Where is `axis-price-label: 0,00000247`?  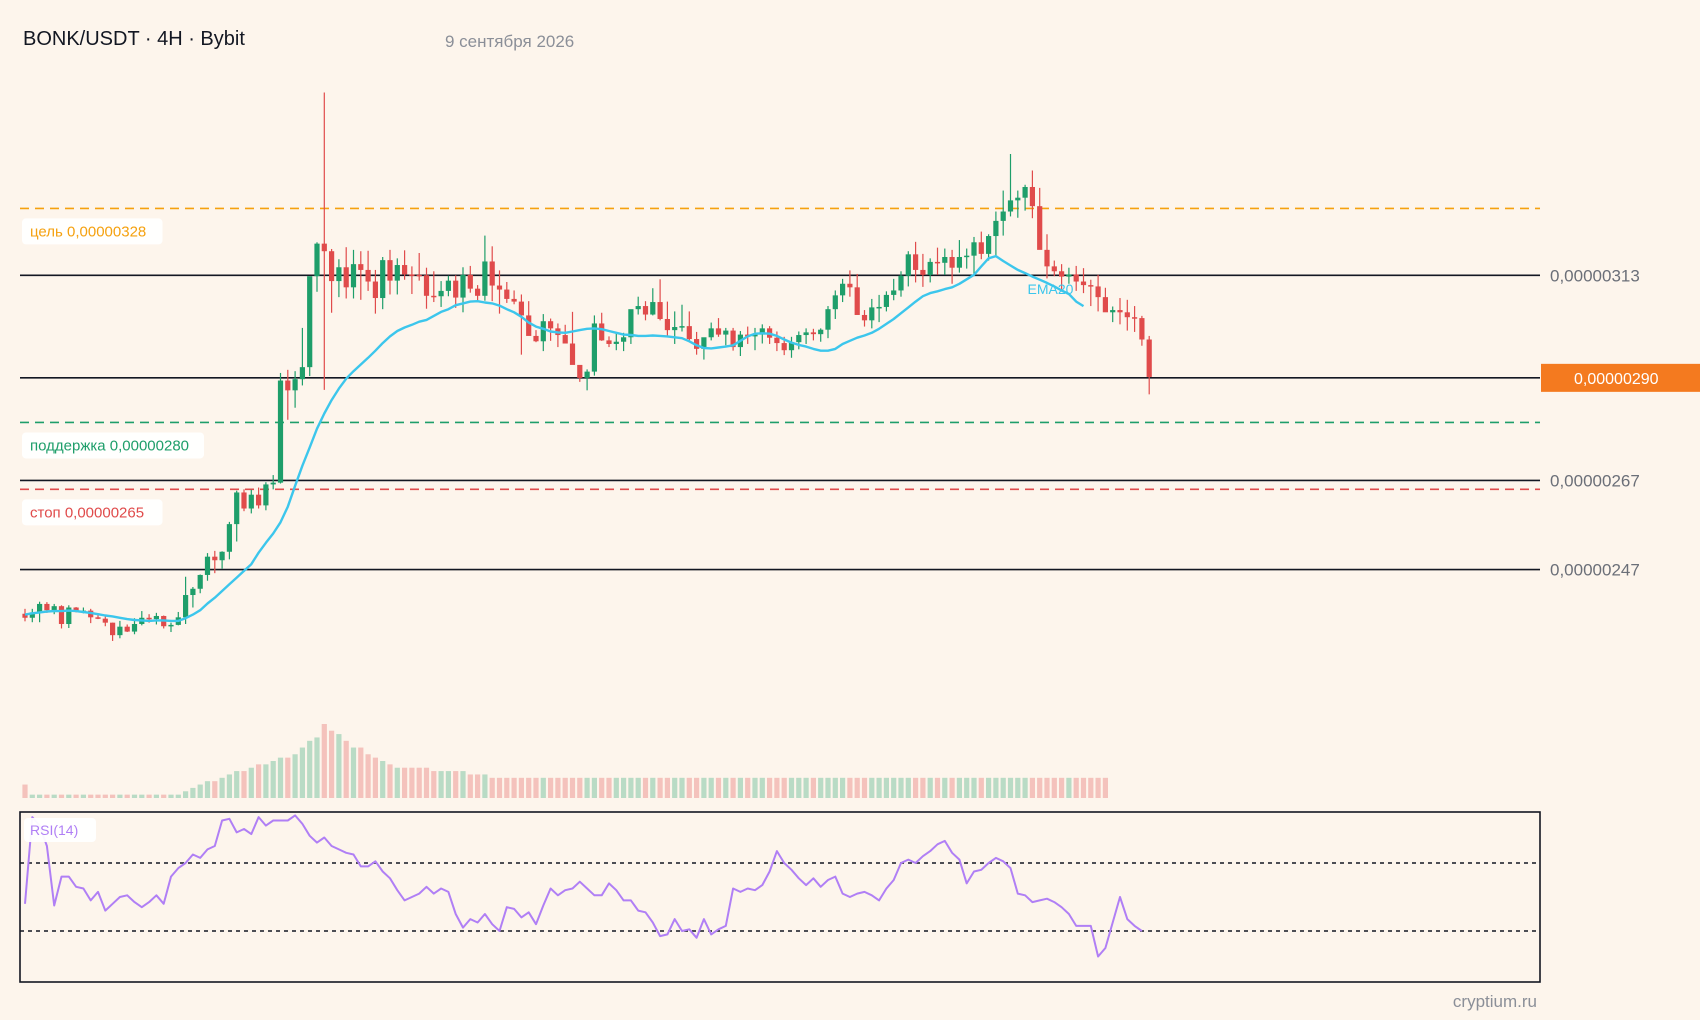 axis-price-label: 0,00000247 is located at coordinates (1595, 570).